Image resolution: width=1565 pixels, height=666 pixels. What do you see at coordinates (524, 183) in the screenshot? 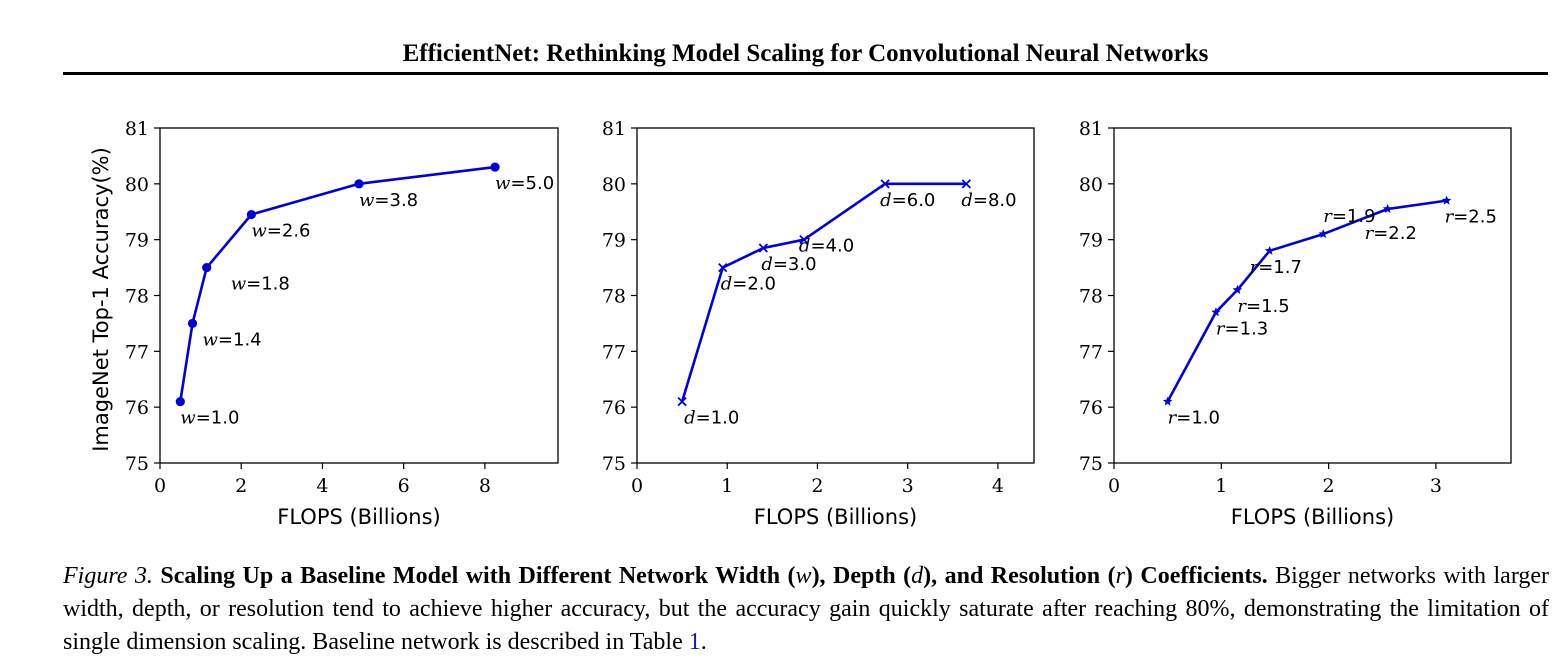
I see `point-label: w=5.0` at bounding box center [524, 183].